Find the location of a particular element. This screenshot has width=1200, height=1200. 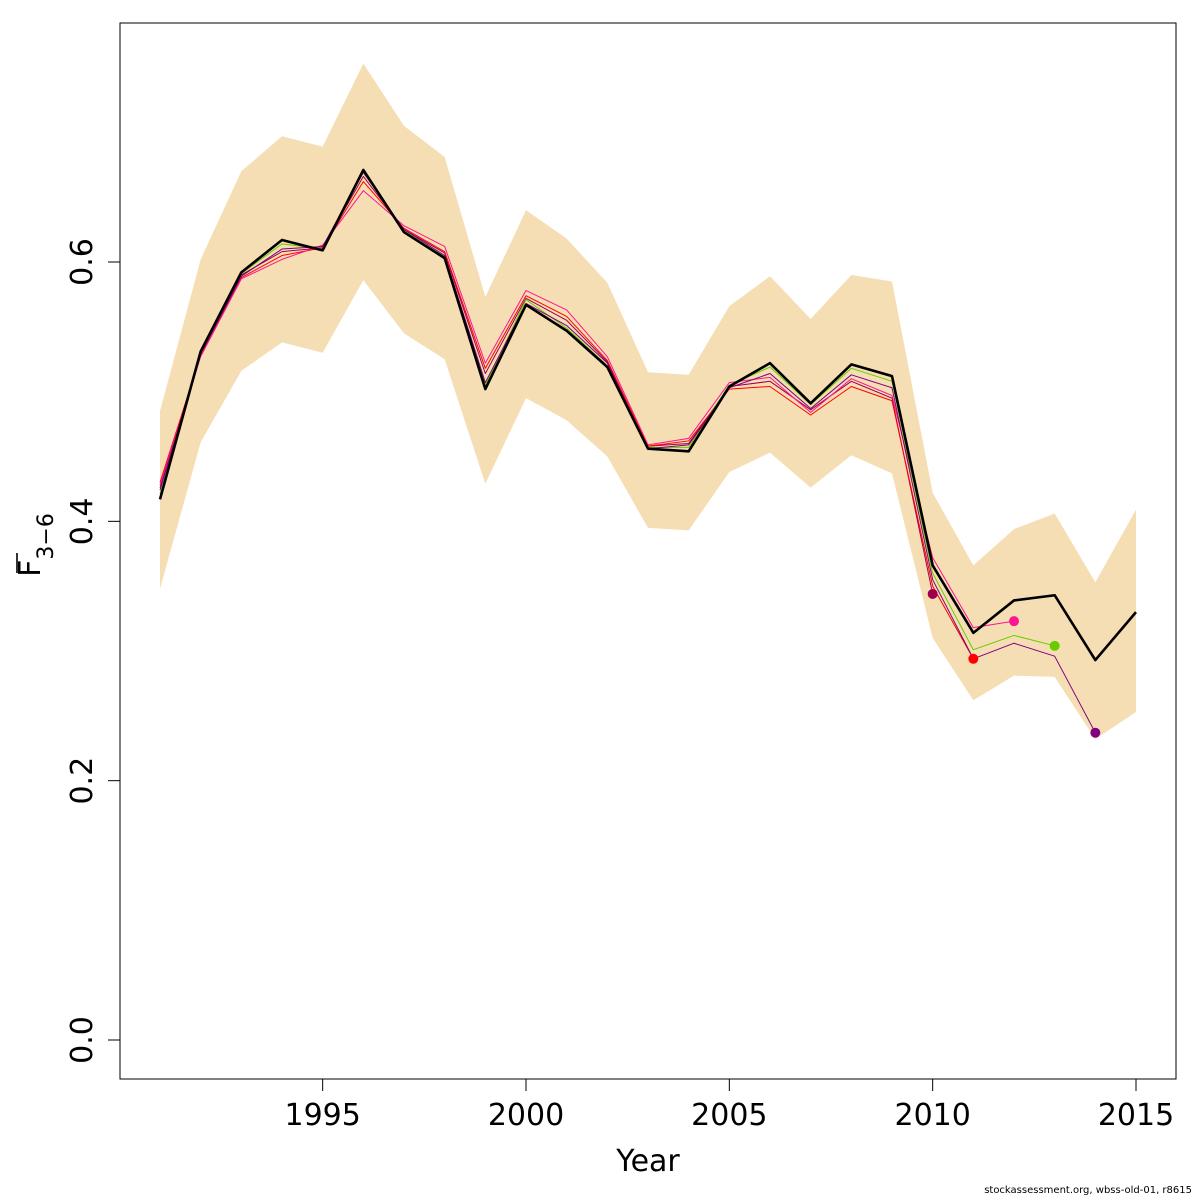

y-axis: 0.0 0.2 0.4 0.6 is located at coordinates (93, 651).